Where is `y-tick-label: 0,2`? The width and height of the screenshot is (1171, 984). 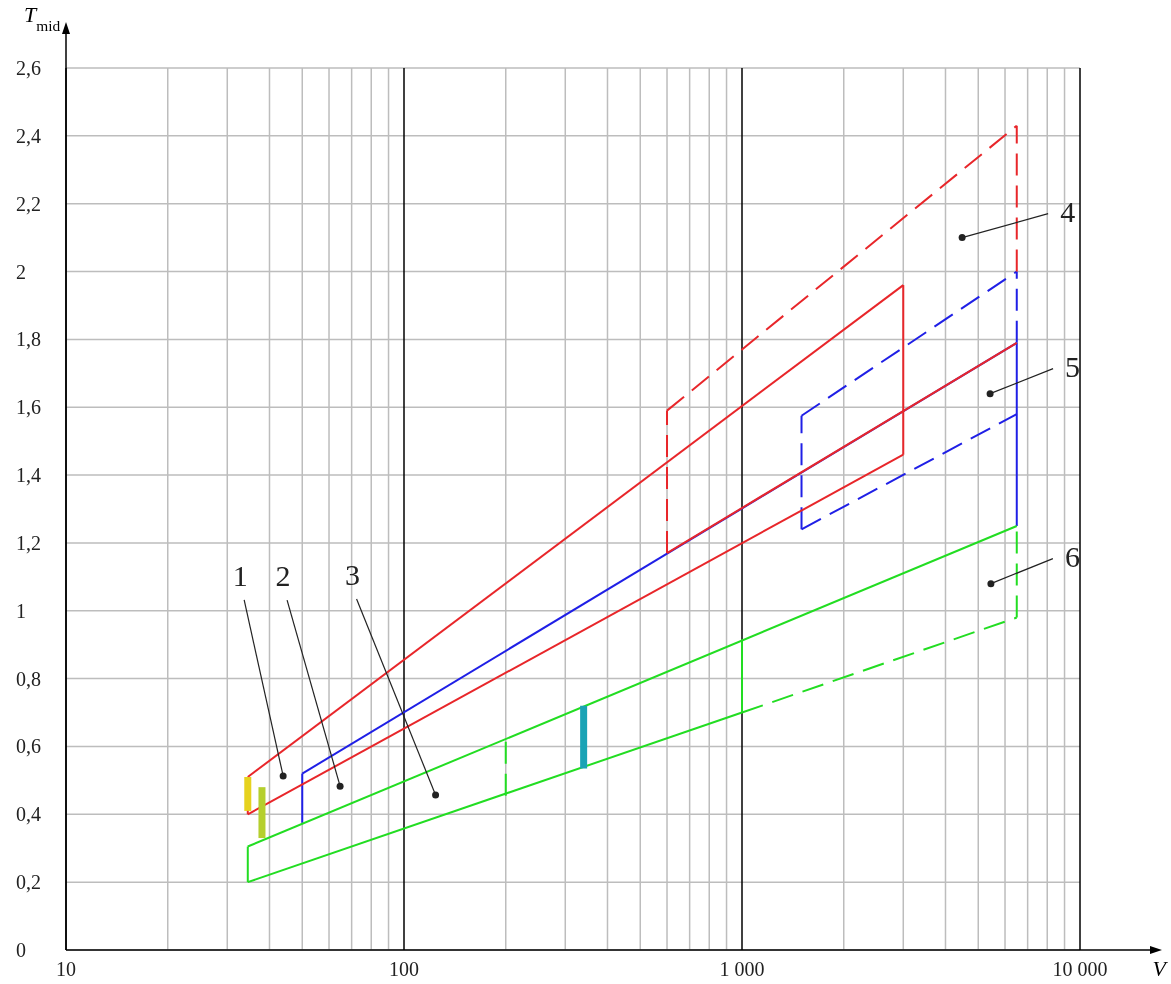 y-tick-label: 0,2 is located at coordinates (28, 882).